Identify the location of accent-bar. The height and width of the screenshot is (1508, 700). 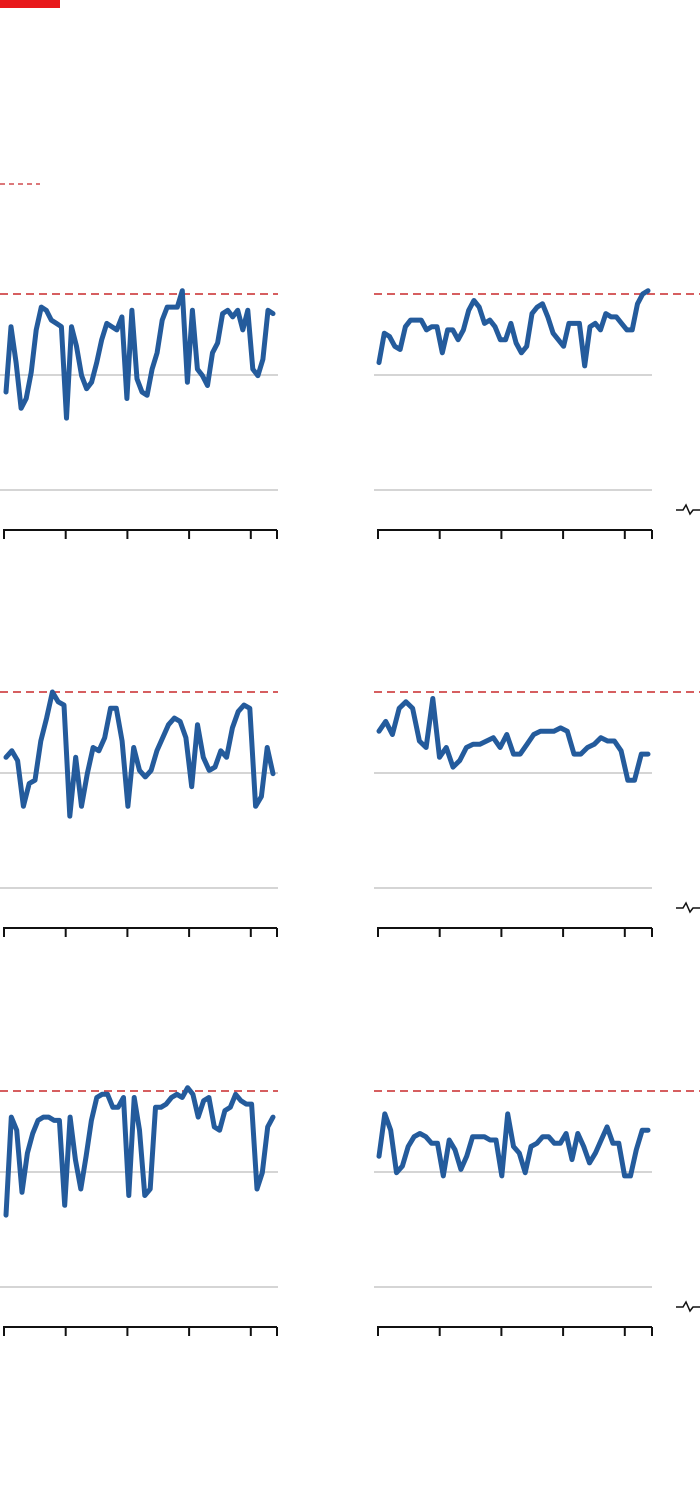
(30, 4).